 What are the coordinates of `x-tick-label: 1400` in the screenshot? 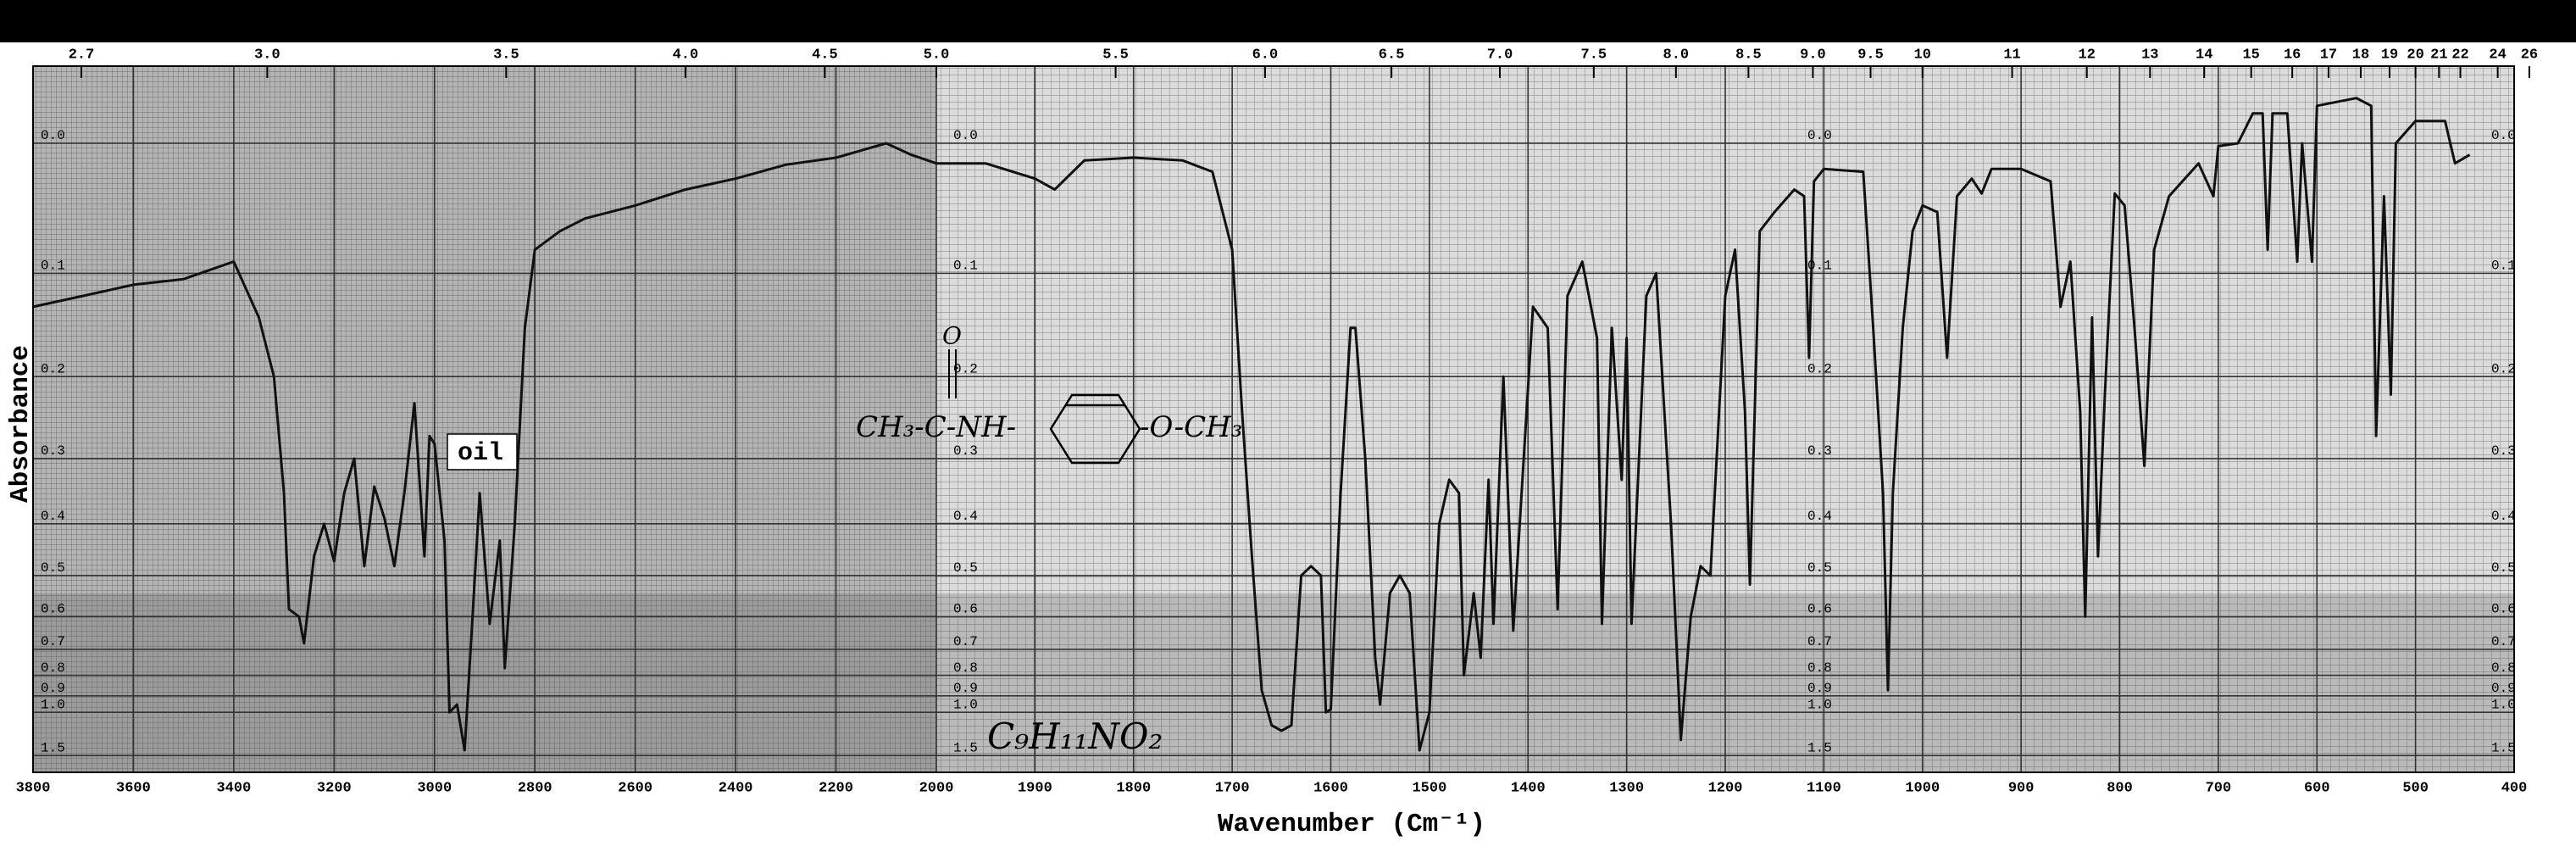 It's located at (1528, 788).